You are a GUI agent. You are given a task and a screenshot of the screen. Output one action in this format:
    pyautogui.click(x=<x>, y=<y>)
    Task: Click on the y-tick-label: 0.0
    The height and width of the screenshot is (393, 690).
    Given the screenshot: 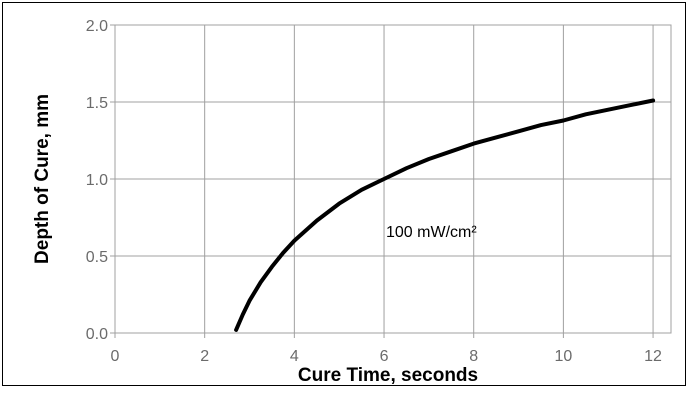 What is the action you would take?
    pyautogui.click(x=97, y=334)
    